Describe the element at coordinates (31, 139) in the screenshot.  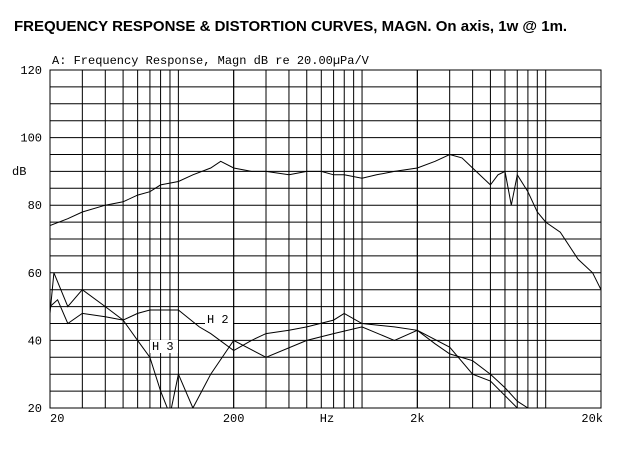
I see `y-tick-label: 100` at that location.